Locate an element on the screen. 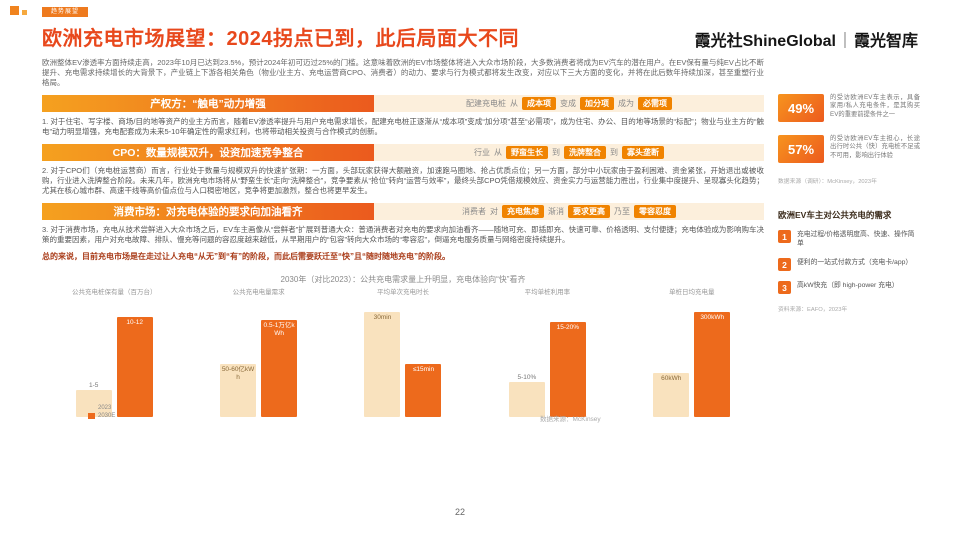  chart-group-label: 平均单桩利用率 is located at coordinates (547, 292).